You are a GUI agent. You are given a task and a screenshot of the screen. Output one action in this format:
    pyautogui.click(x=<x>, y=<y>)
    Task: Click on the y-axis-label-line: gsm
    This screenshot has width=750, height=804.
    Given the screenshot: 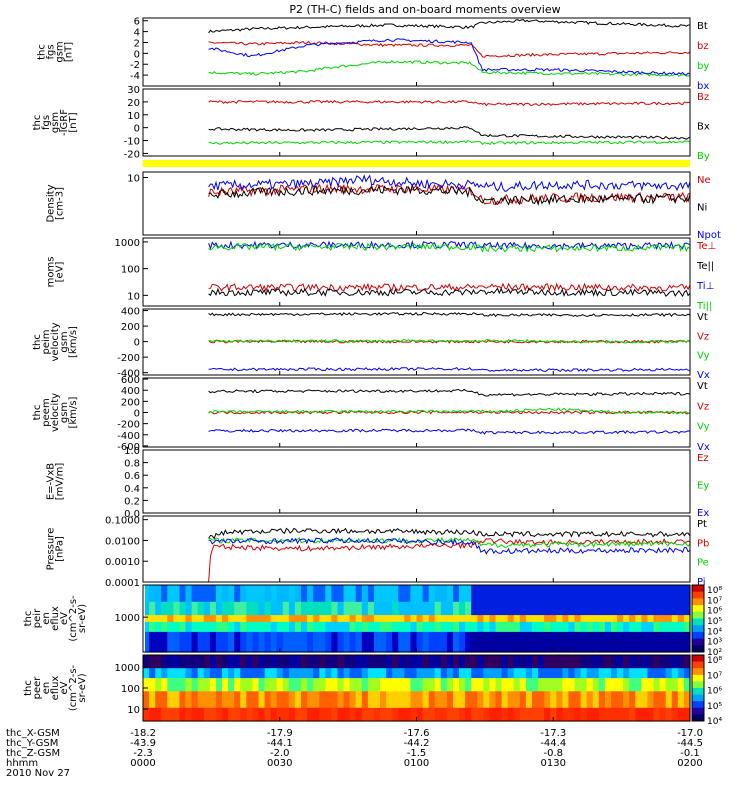 What is the action you would take?
    pyautogui.click(x=64, y=341)
    